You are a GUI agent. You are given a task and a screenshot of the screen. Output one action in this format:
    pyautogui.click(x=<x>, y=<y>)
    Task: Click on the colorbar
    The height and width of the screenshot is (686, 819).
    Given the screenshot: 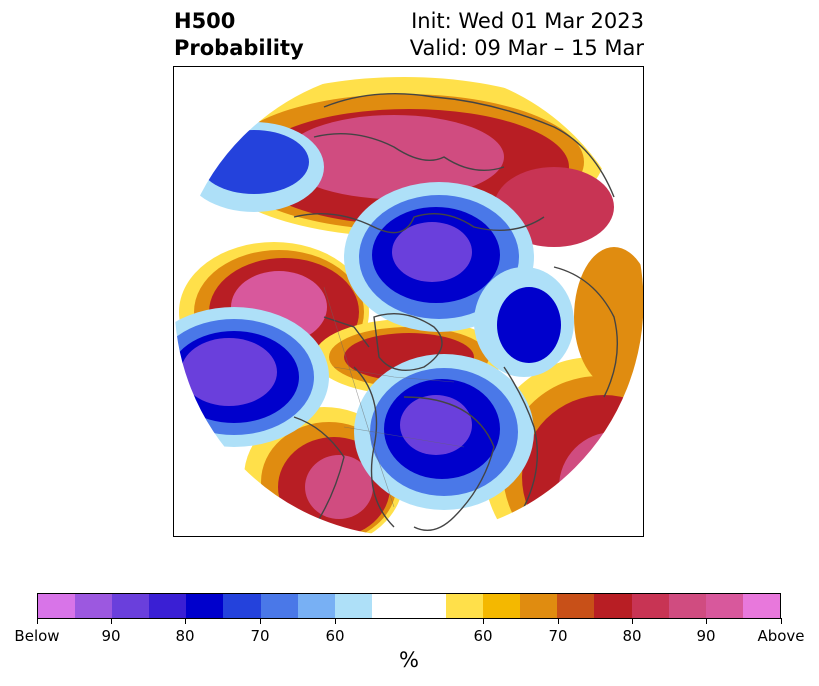 What is the action you would take?
    pyautogui.click(x=409, y=606)
    